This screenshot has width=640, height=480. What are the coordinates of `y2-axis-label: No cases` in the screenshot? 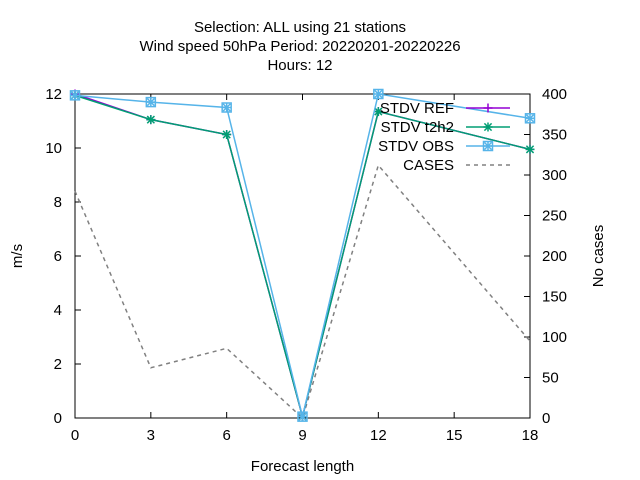 It's located at (598, 256).